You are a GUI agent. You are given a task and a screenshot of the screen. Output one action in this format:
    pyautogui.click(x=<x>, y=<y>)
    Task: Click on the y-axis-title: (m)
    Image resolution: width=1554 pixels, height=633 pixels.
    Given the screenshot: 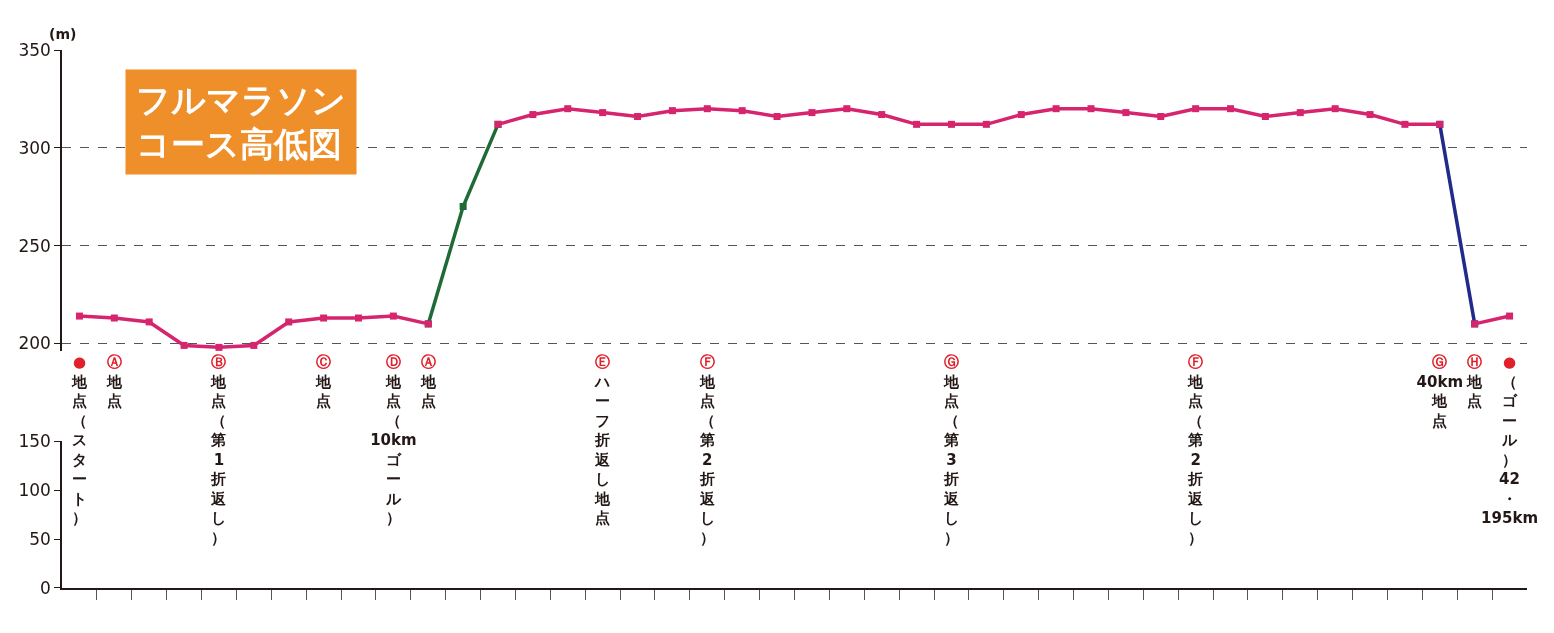 What is the action you would take?
    pyautogui.click(x=63, y=34)
    